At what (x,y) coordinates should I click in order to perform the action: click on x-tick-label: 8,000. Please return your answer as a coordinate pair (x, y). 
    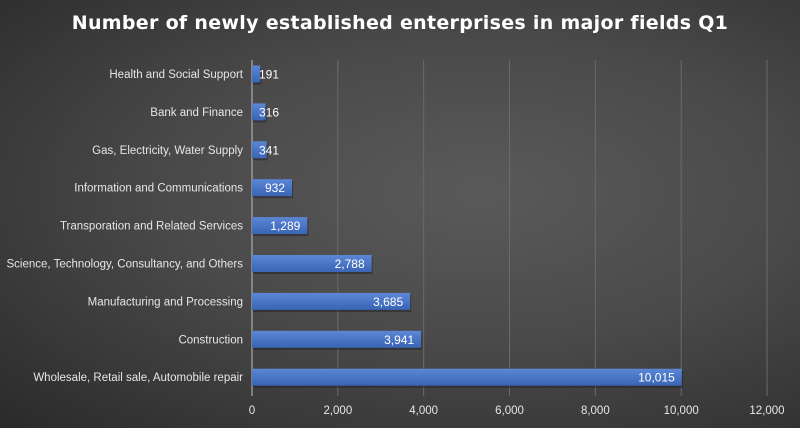
    Looking at the image, I should click on (595, 411).